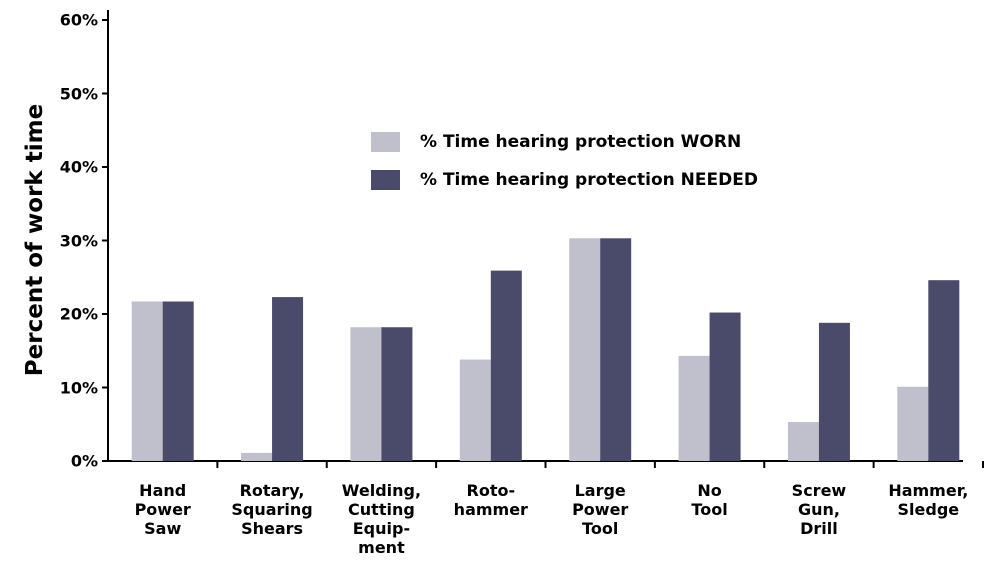 This screenshot has width=993, height=573. Describe the element at coordinates (162, 509) in the screenshot. I see `x-tick-label: Hand Power Saw` at that location.